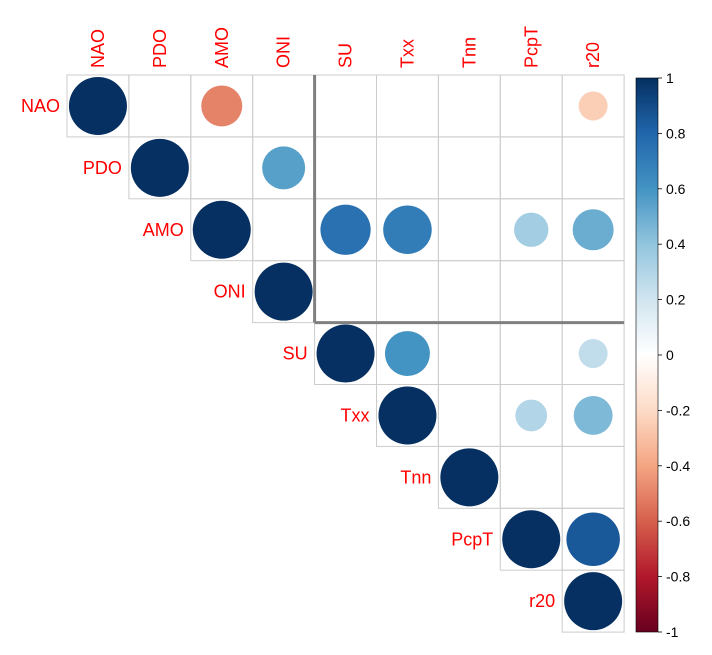  What do you see at coordinates (98, 48) in the screenshot?
I see `col-label-NAO: NAO` at bounding box center [98, 48].